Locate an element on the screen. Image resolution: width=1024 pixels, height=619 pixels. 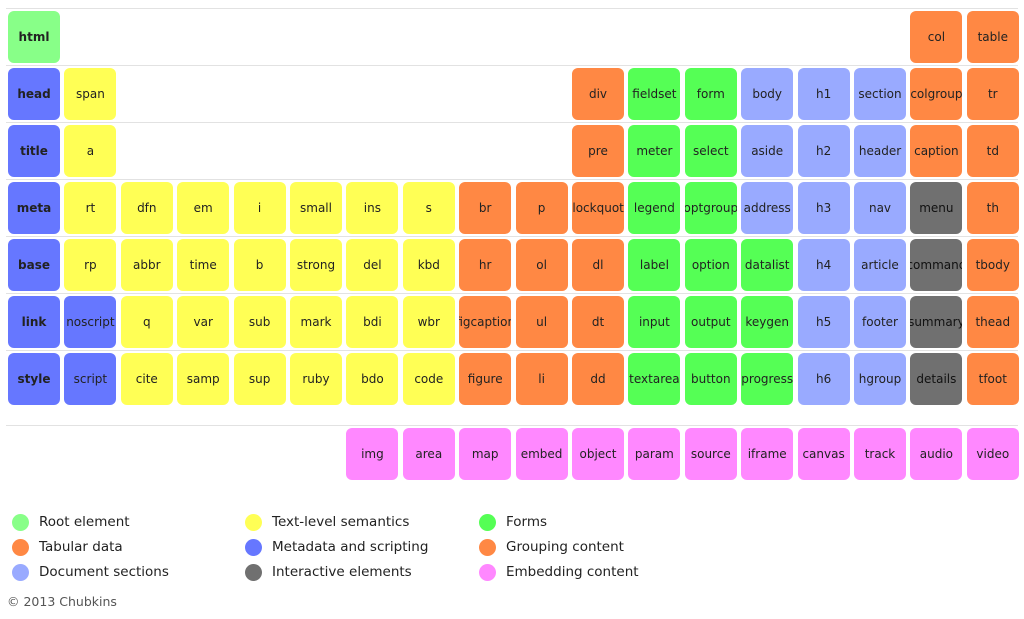
element-tile-h4: h4 is located at coordinates (823, 265).